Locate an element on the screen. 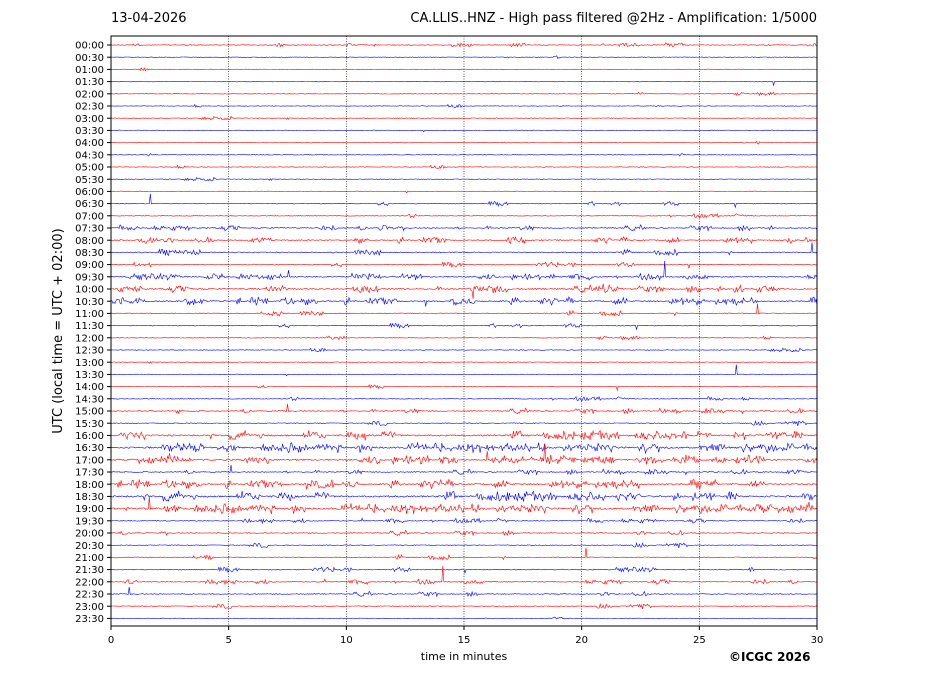 The height and width of the screenshot is (696, 927). y-tick-label: 12:30 is located at coordinates (89, 351).